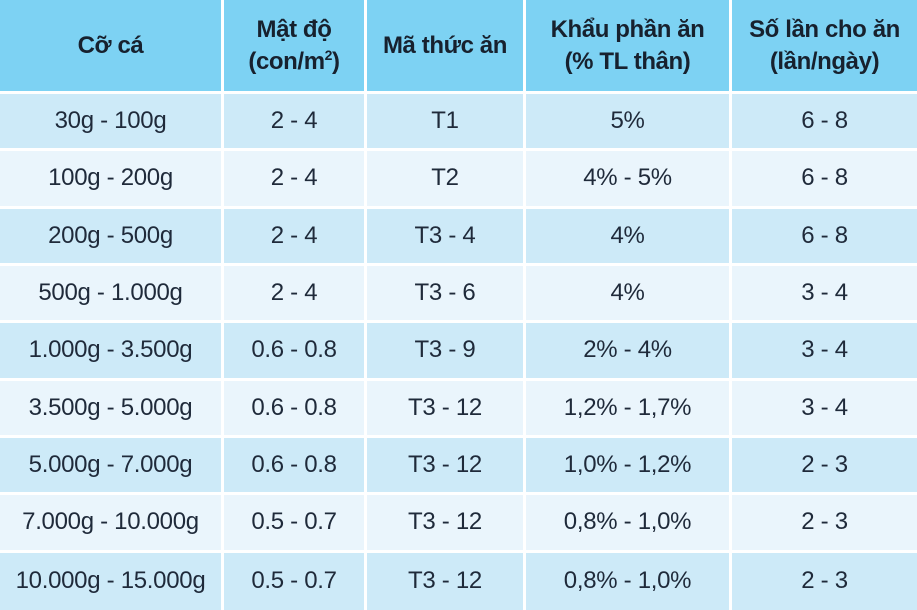 The image size is (917, 610). Describe the element at coordinates (336, 61) in the screenshot. I see `header-density-unit-close: )` at that location.